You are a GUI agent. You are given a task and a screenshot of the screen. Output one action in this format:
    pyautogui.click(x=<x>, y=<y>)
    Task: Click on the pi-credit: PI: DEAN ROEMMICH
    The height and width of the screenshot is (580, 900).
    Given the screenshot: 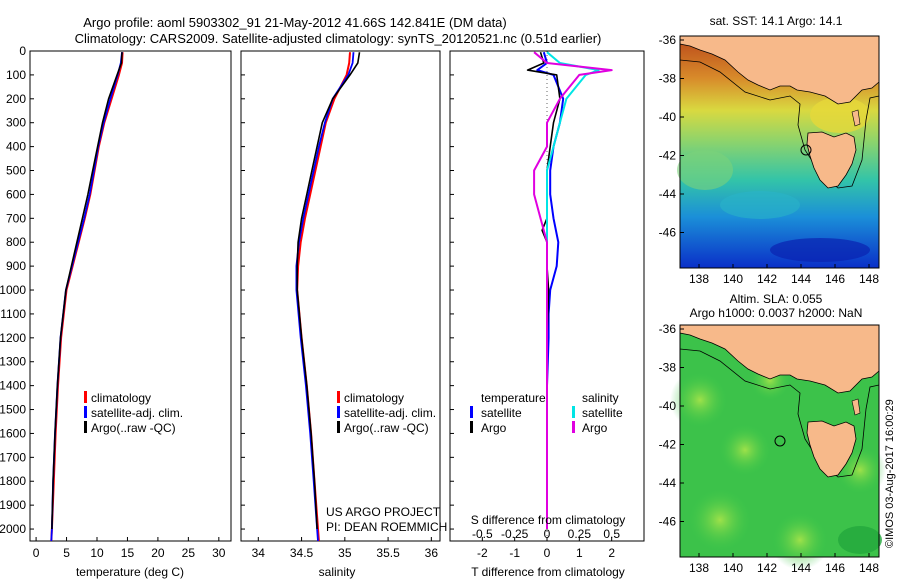 What is the action you would take?
    pyautogui.click(x=386, y=527)
    